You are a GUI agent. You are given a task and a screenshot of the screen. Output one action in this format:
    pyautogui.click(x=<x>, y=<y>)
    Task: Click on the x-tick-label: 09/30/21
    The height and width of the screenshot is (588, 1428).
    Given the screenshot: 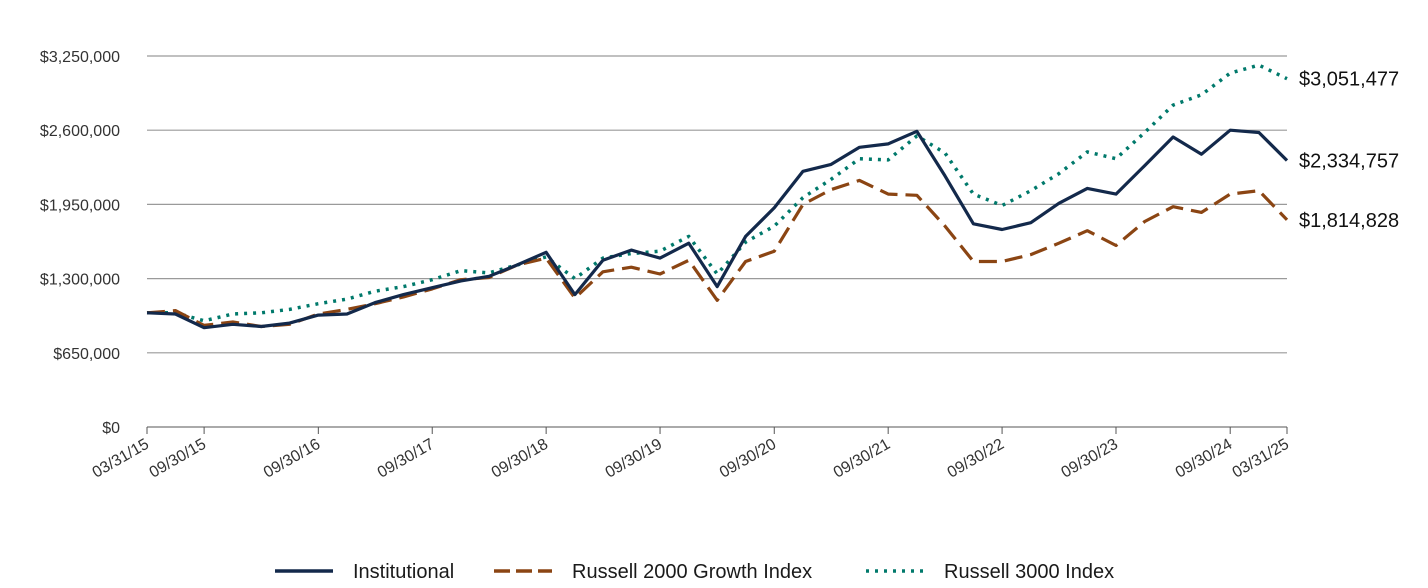 What is the action you would take?
    pyautogui.click(x=862, y=459)
    